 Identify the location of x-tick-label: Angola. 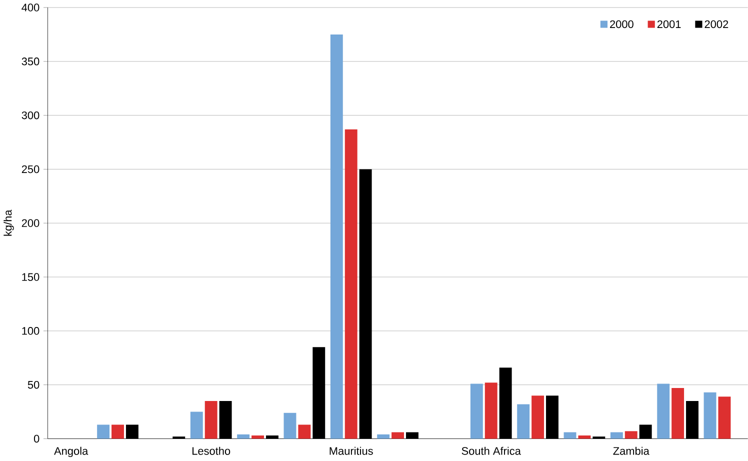
(71, 452).